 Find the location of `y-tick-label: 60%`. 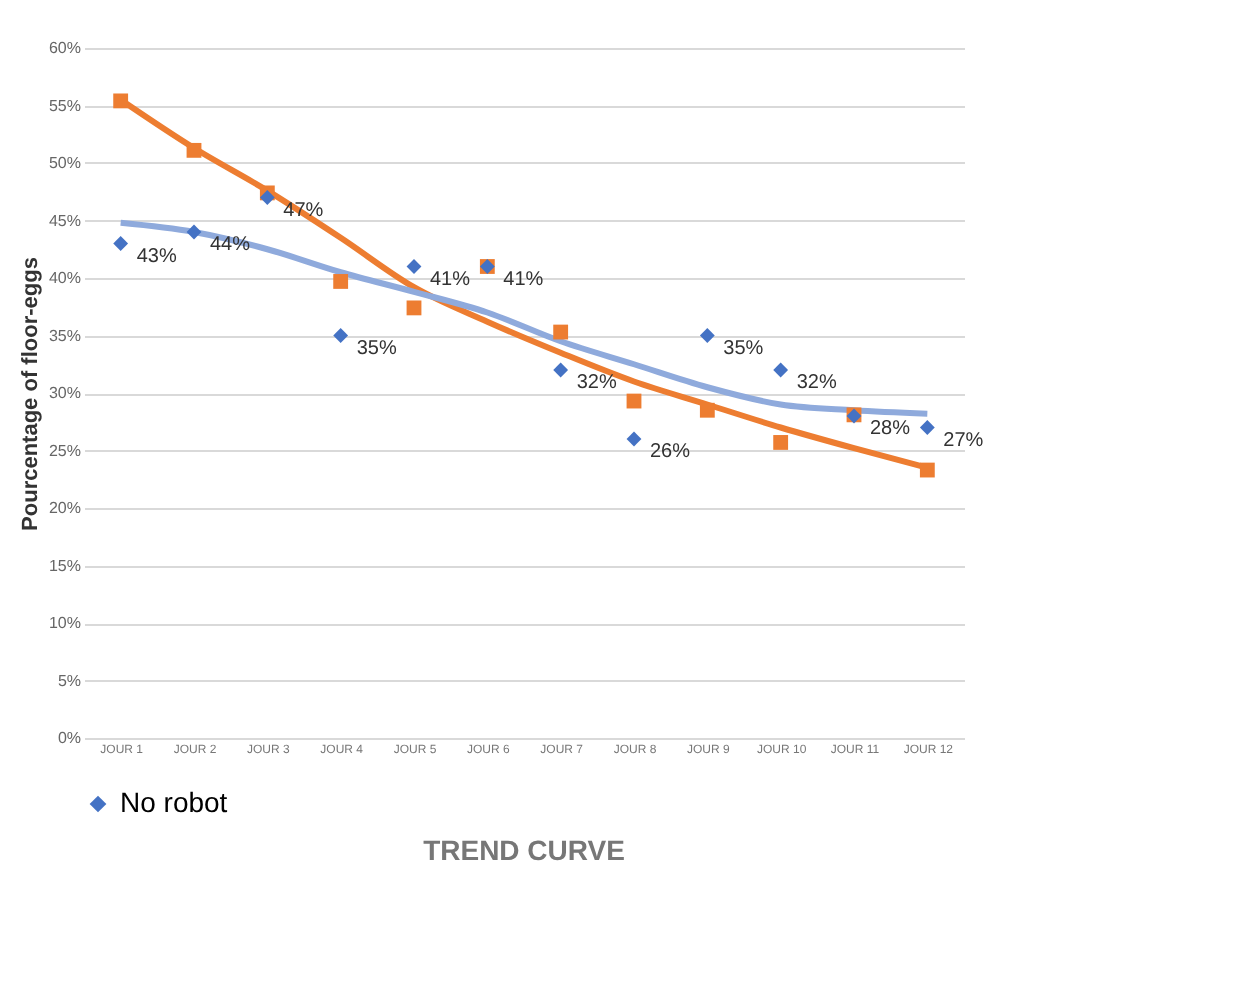

y-tick-label: 60% is located at coordinates (64, 48).